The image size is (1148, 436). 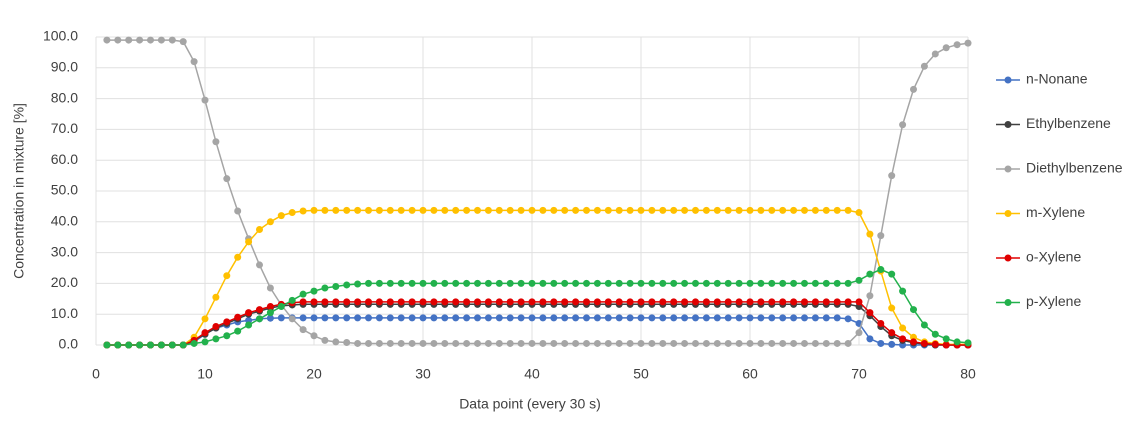 I want to click on y-tick-label: 10.0, so click(x=64, y=313).